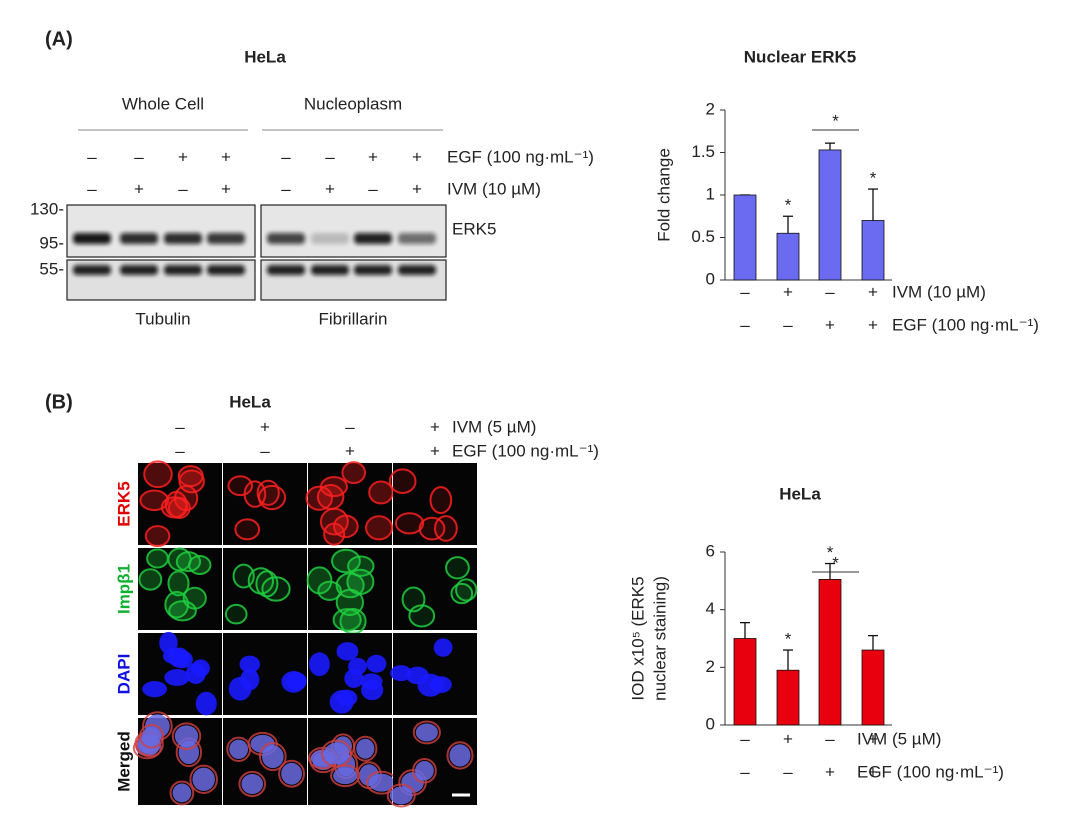  Describe the element at coordinates (710, 550) in the screenshot. I see `y-tick-label: 6` at that location.